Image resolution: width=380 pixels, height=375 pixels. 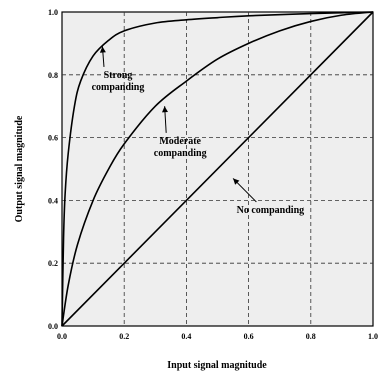 I want to click on x-tick-label-5: 1.0, so click(x=373, y=336).